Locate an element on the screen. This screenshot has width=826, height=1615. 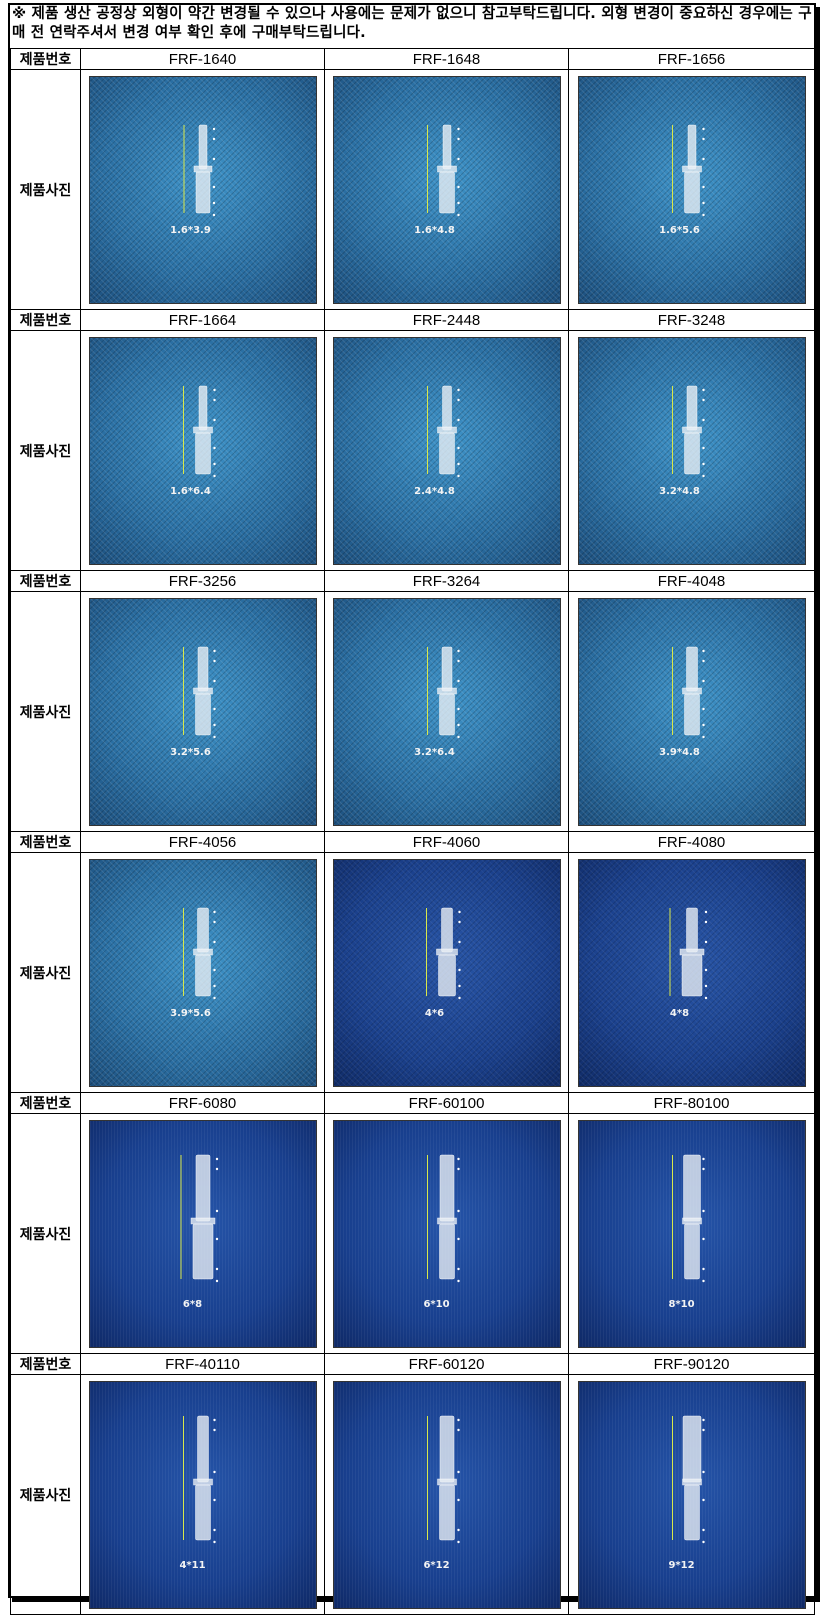
product-photo: 8*10 is located at coordinates (691, 1233).